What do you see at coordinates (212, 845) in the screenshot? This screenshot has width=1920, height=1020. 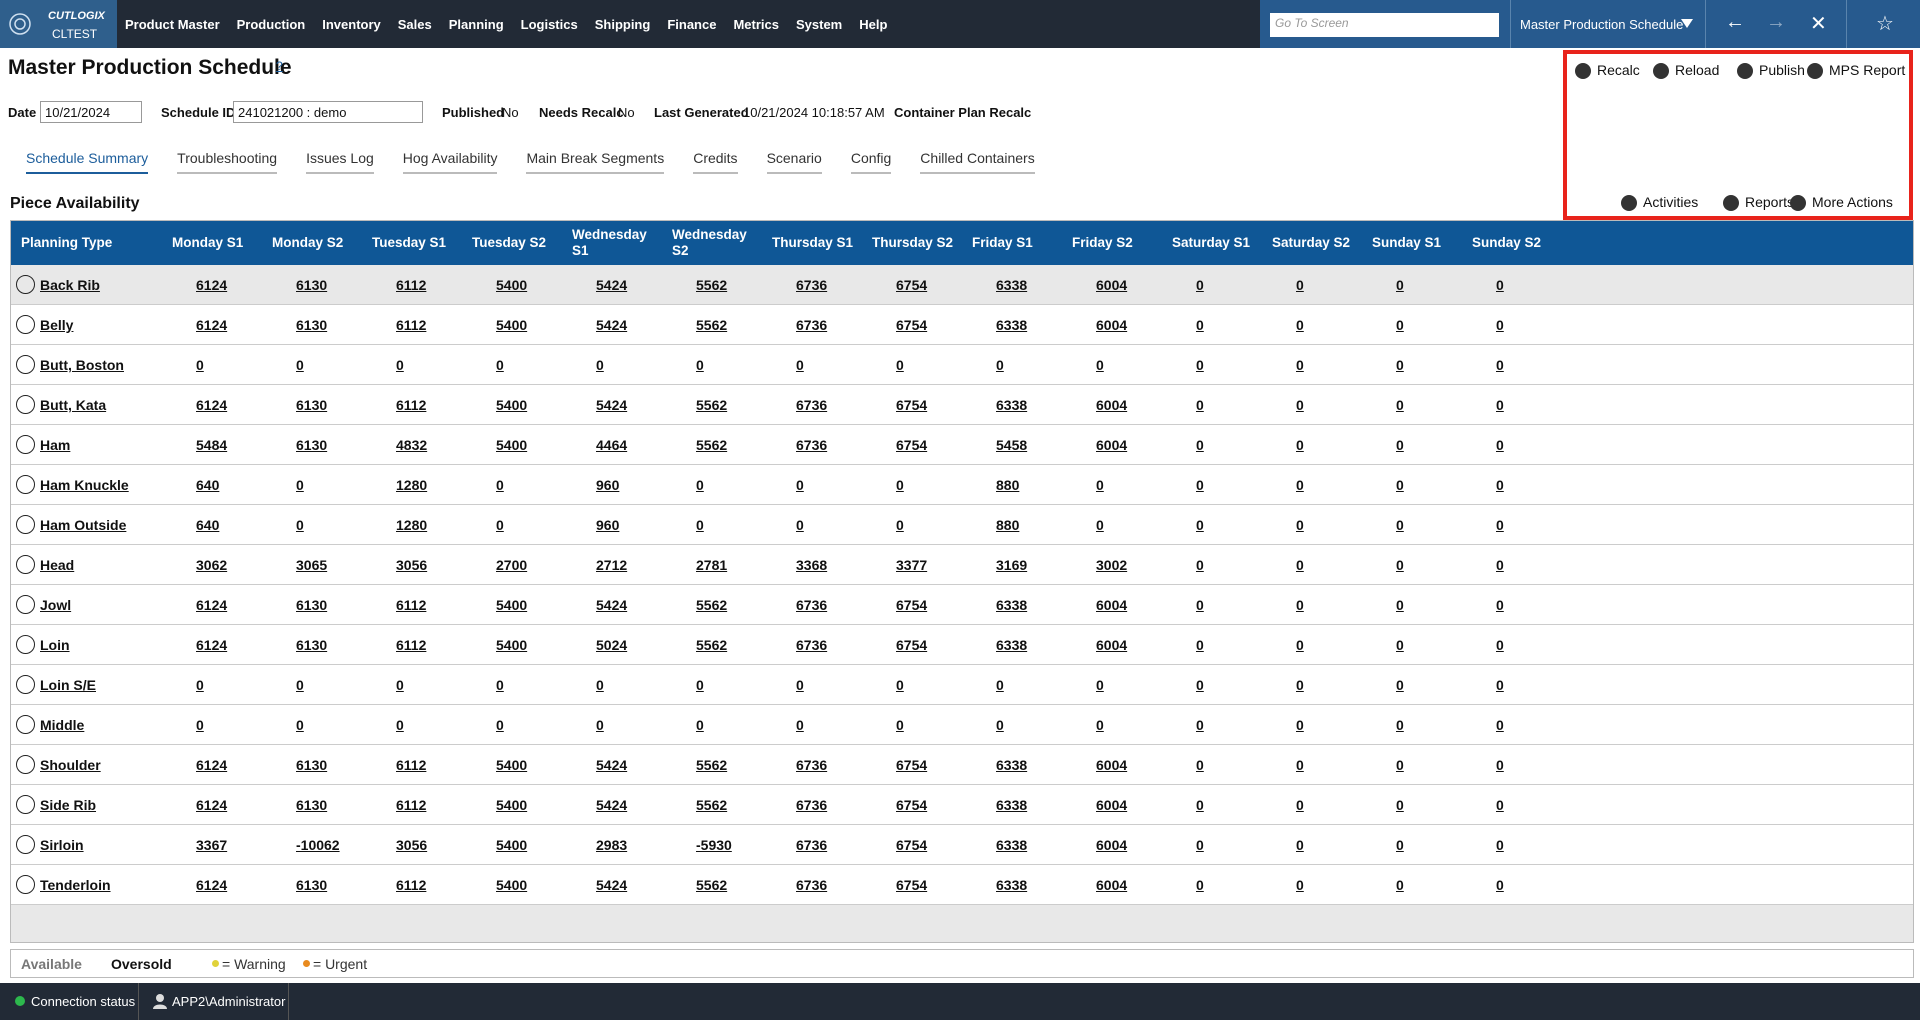 I see `cell-value: 3367` at bounding box center [212, 845].